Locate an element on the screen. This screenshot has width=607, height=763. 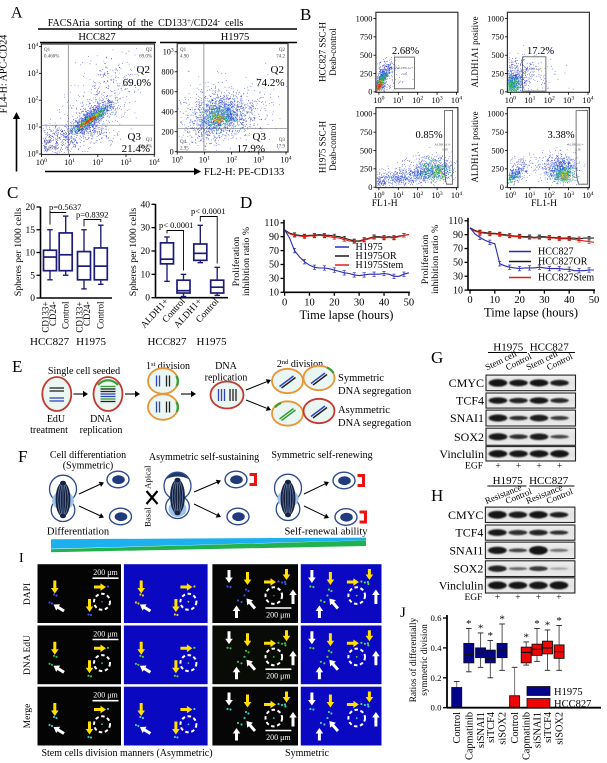
svg-text: TCF4 is located at coordinates (469, 533).